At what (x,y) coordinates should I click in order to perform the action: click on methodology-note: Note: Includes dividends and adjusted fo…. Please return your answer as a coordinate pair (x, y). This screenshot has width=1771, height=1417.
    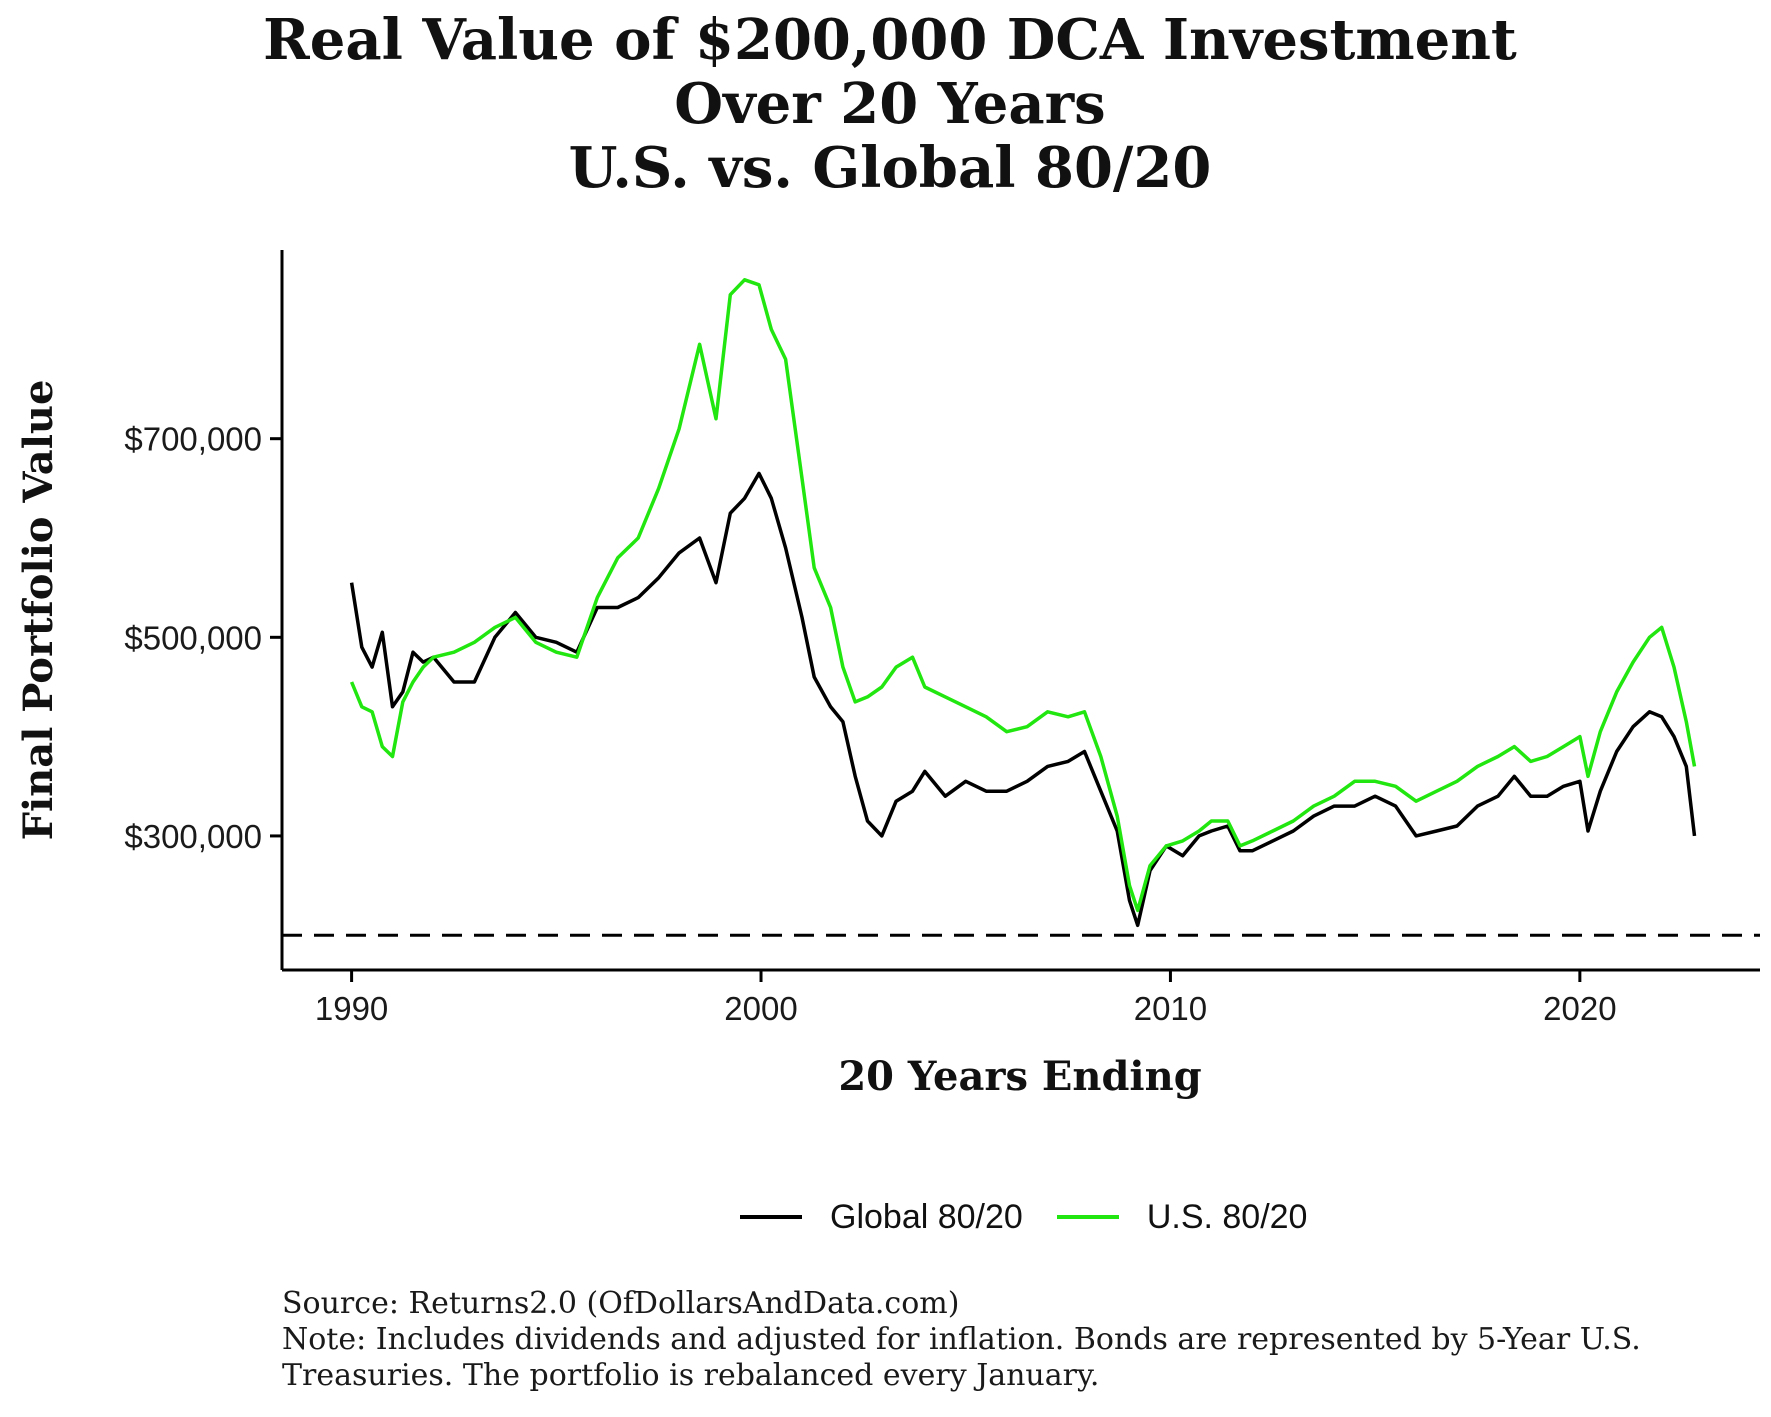
    Looking at the image, I should click on (961, 1357).